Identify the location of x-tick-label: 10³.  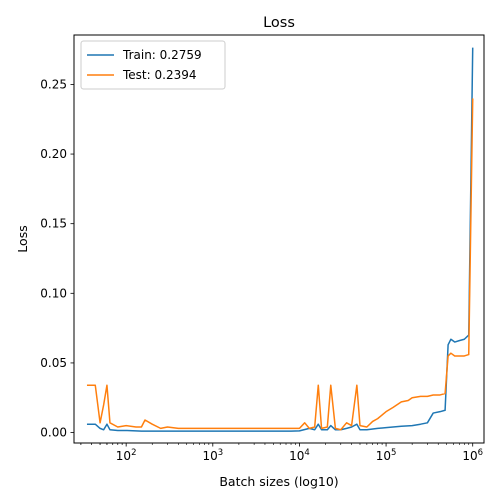
(212, 455).